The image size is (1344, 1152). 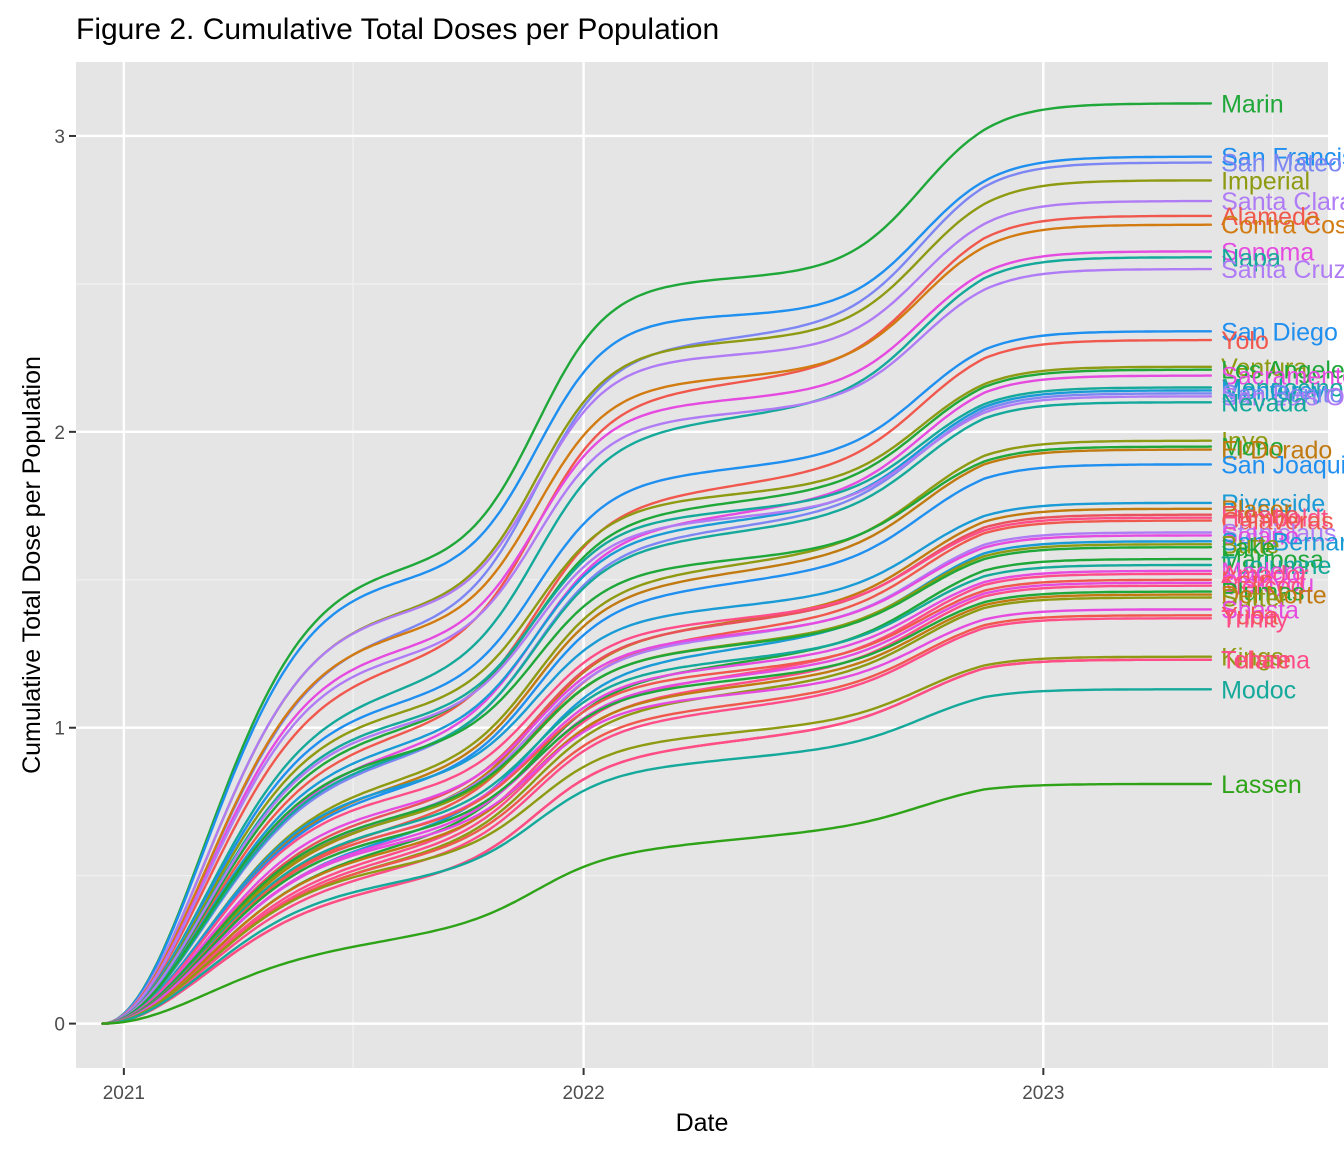 What do you see at coordinates (1264, 368) in the screenshot?
I see `series-label-ventura: Ventura` at bounding box center [1264, 368].